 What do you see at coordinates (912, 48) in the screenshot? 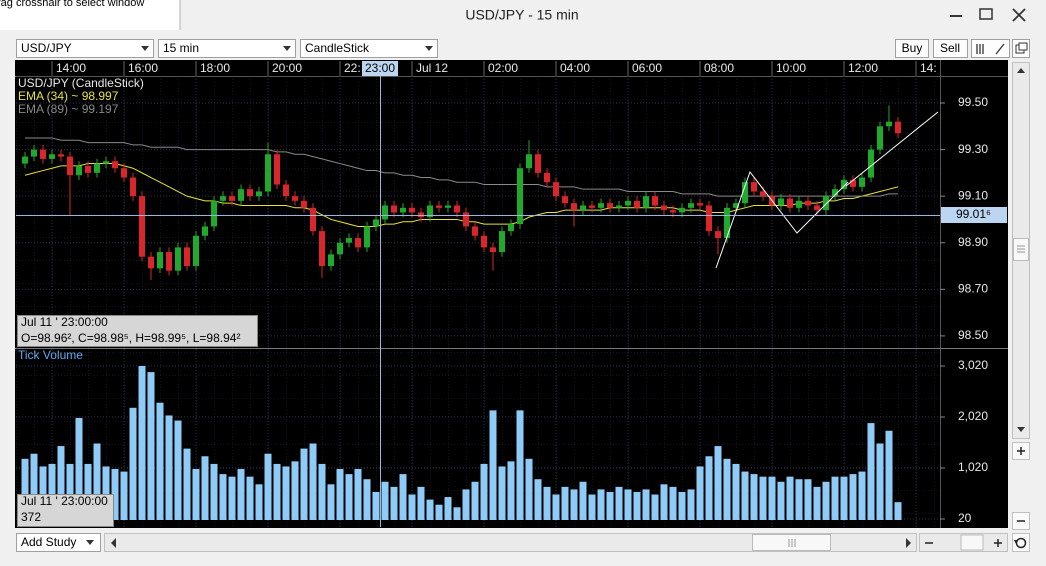
I see `buy-button: Buy` at bounding box center [912, 48].